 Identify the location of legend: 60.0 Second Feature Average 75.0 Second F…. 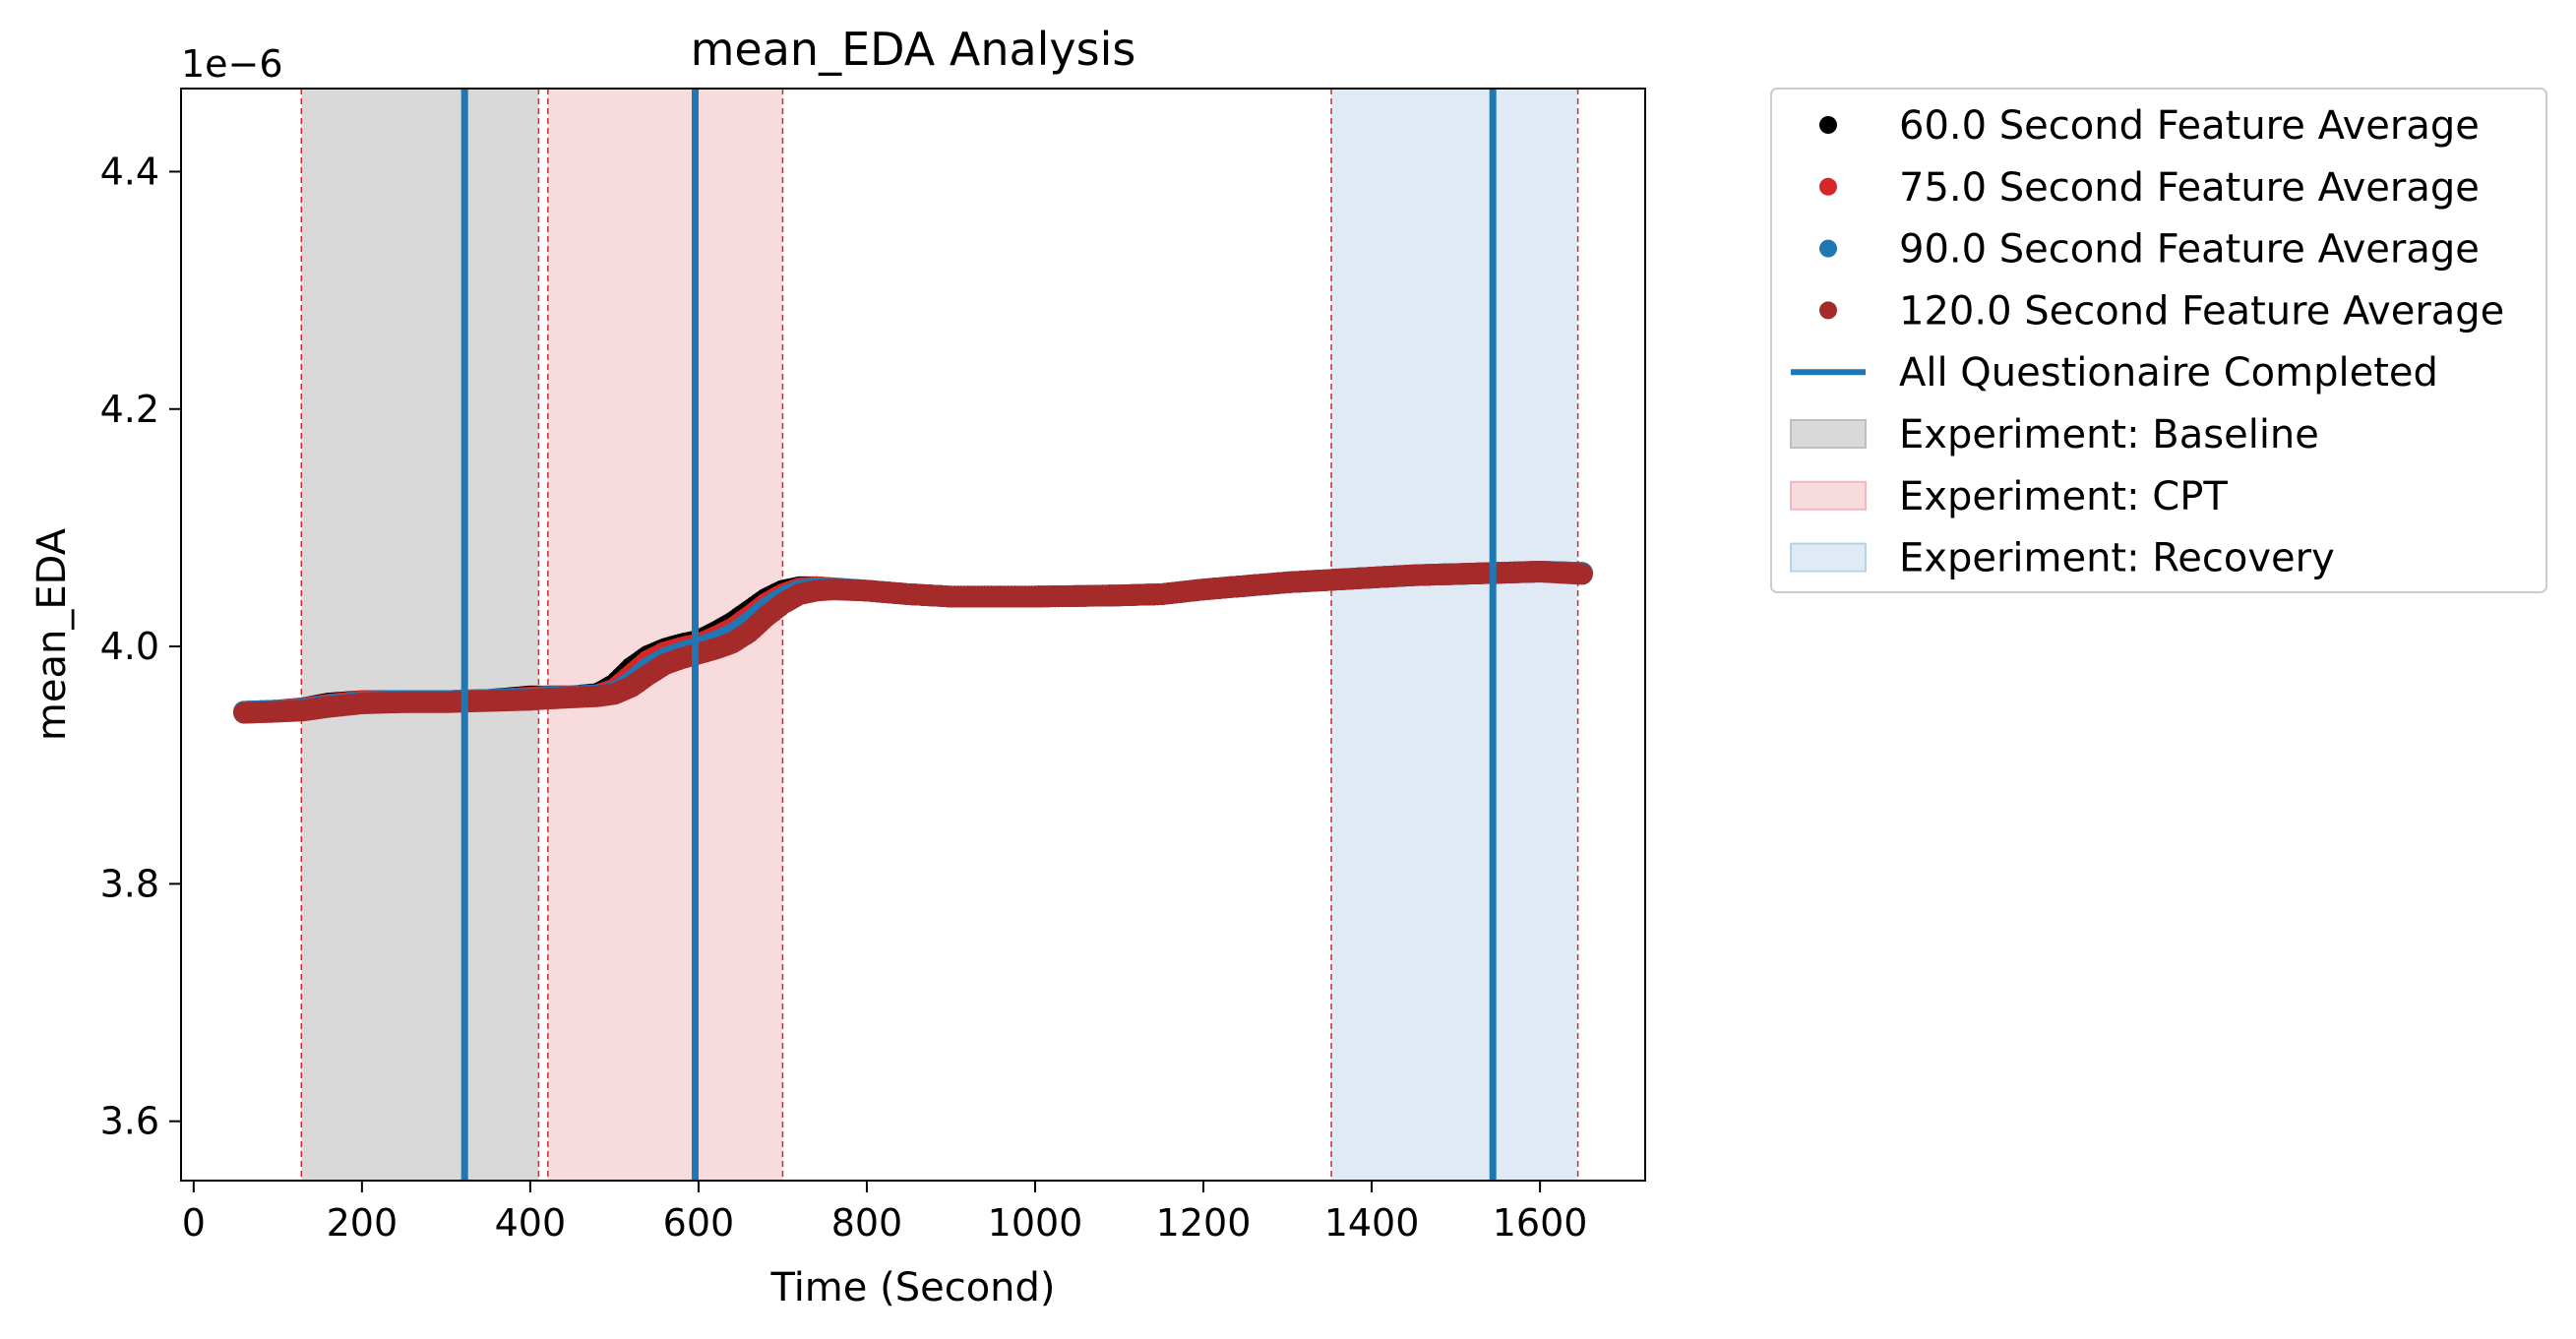
(2158, 340).